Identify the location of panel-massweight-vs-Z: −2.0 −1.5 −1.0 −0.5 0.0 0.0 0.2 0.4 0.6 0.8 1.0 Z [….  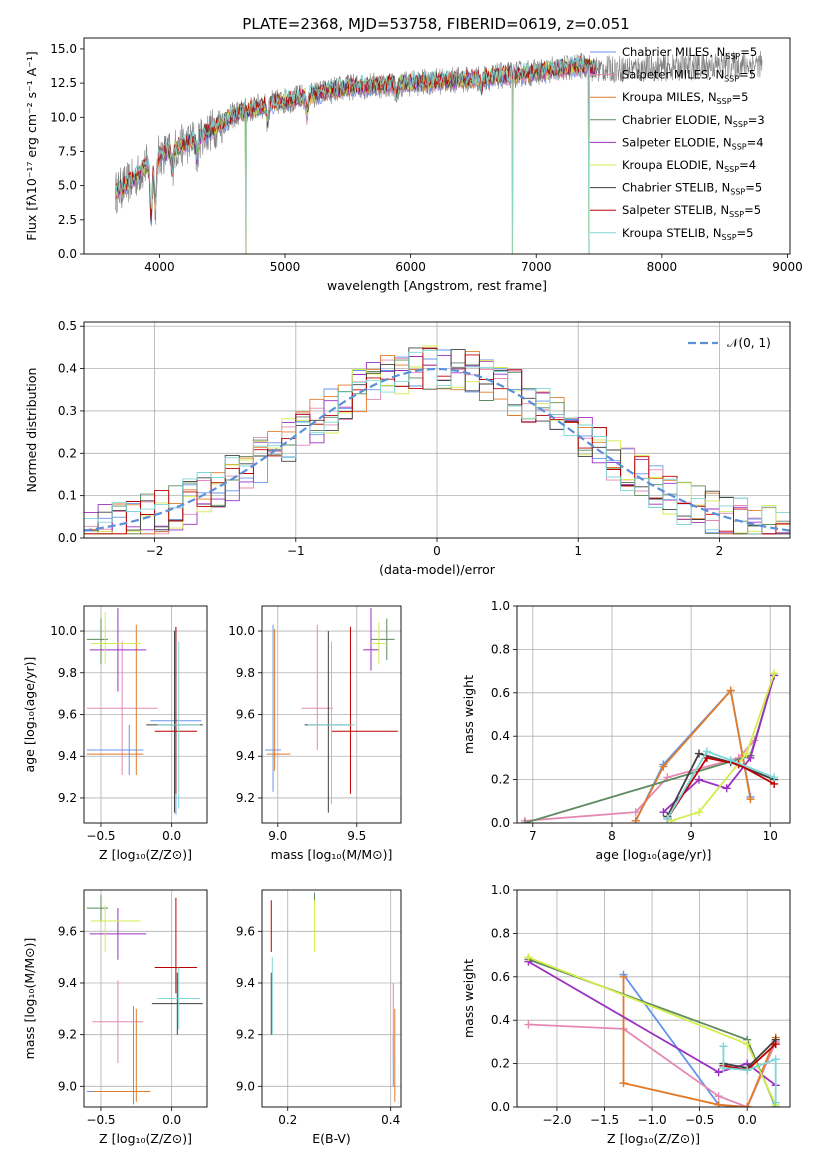
(626, 1014).